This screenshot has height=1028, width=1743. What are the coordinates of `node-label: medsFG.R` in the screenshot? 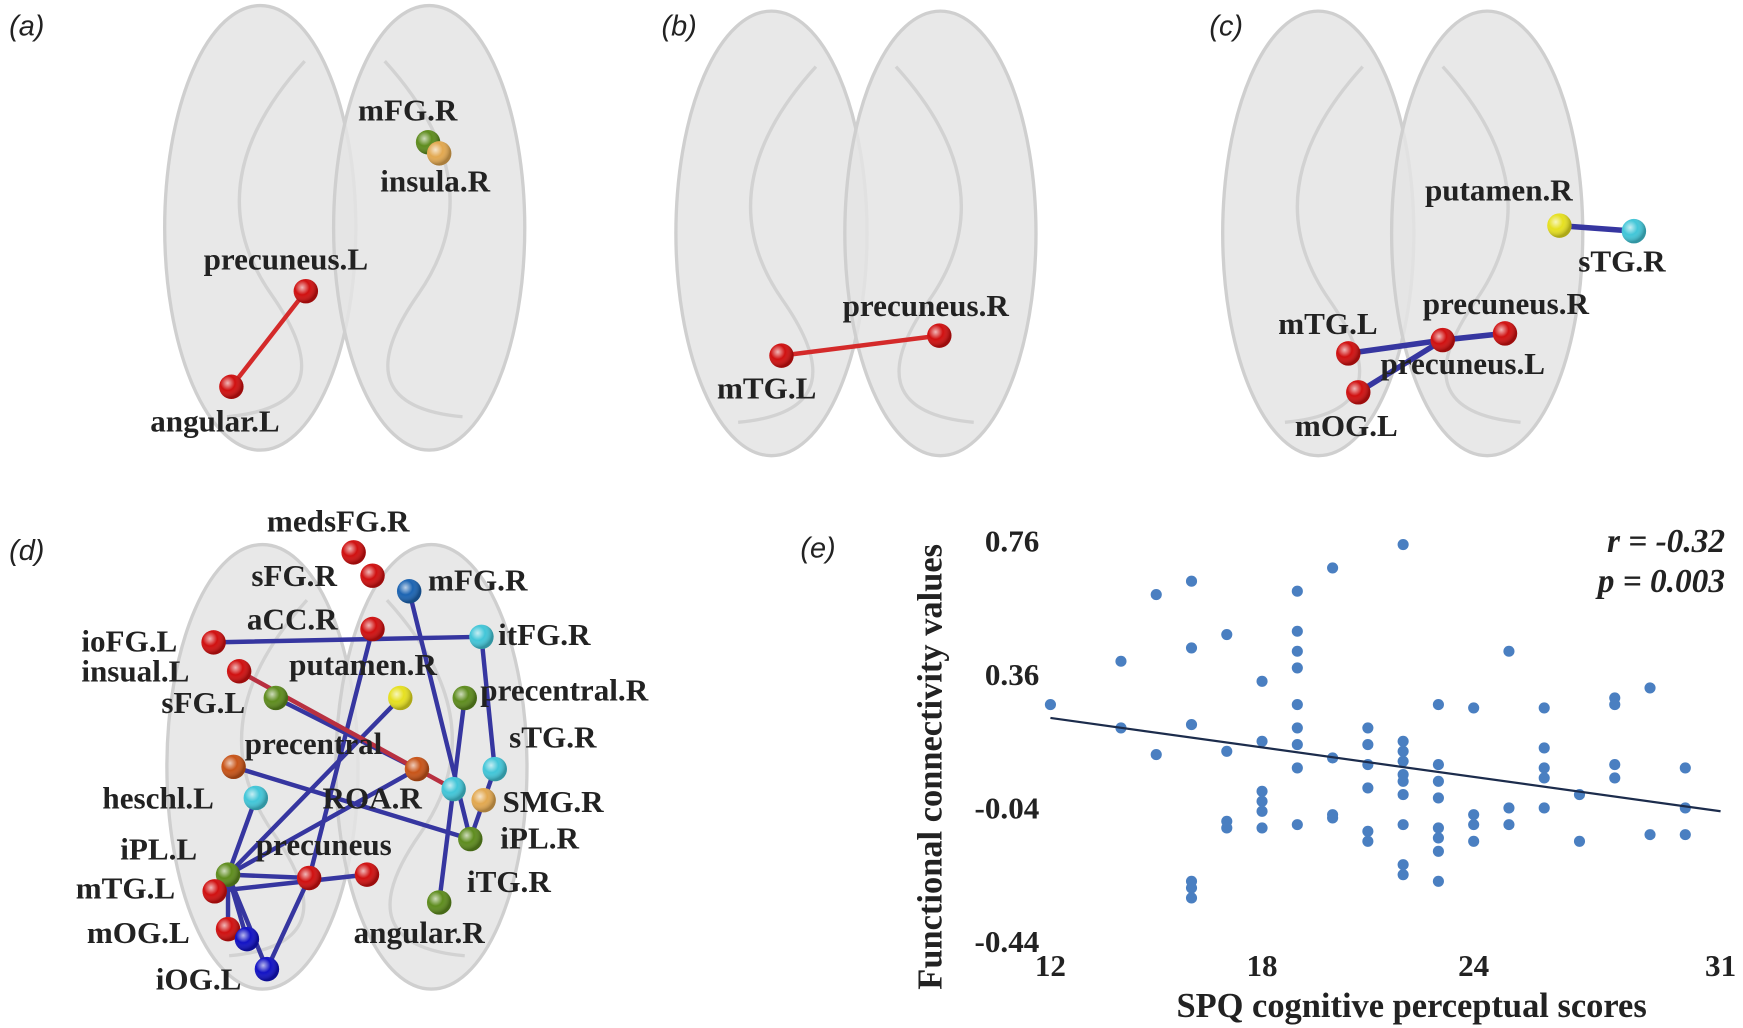 It's located at (338, 521).